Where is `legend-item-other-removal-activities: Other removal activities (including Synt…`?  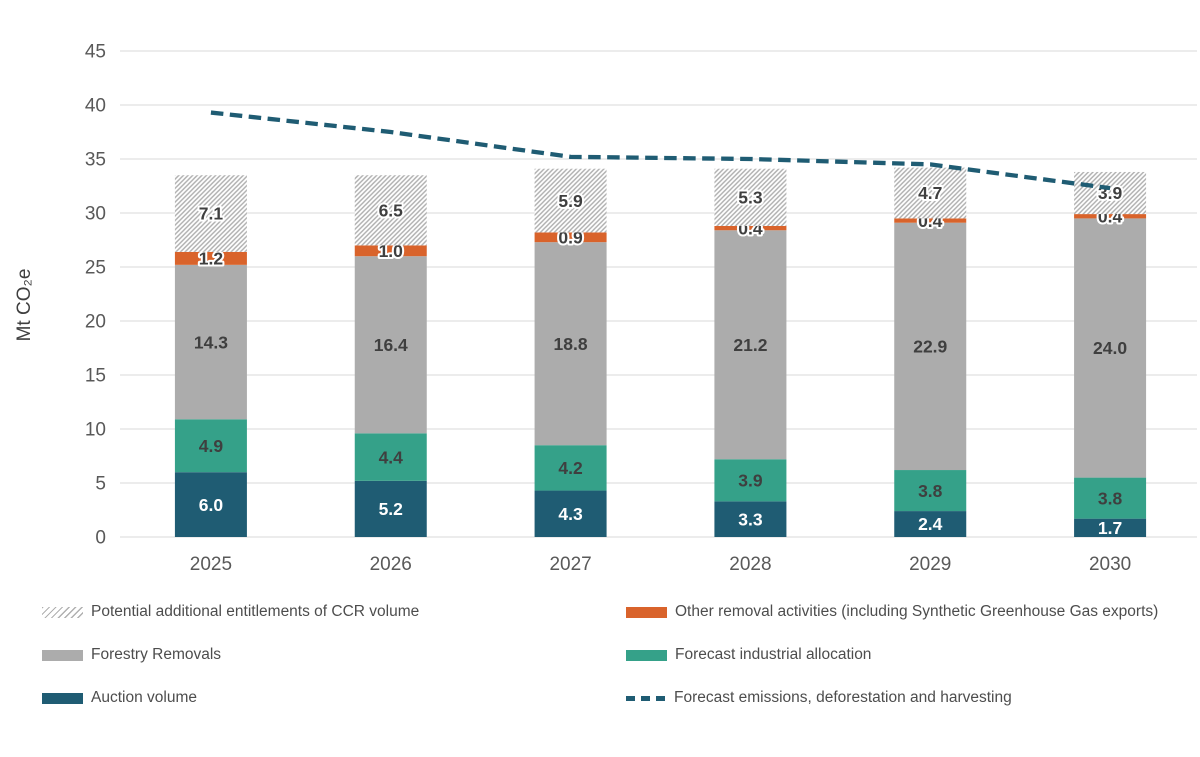 legend-item-other-removal-activities: Other removal activities (including Synt… is located at coordinates (892, 612).